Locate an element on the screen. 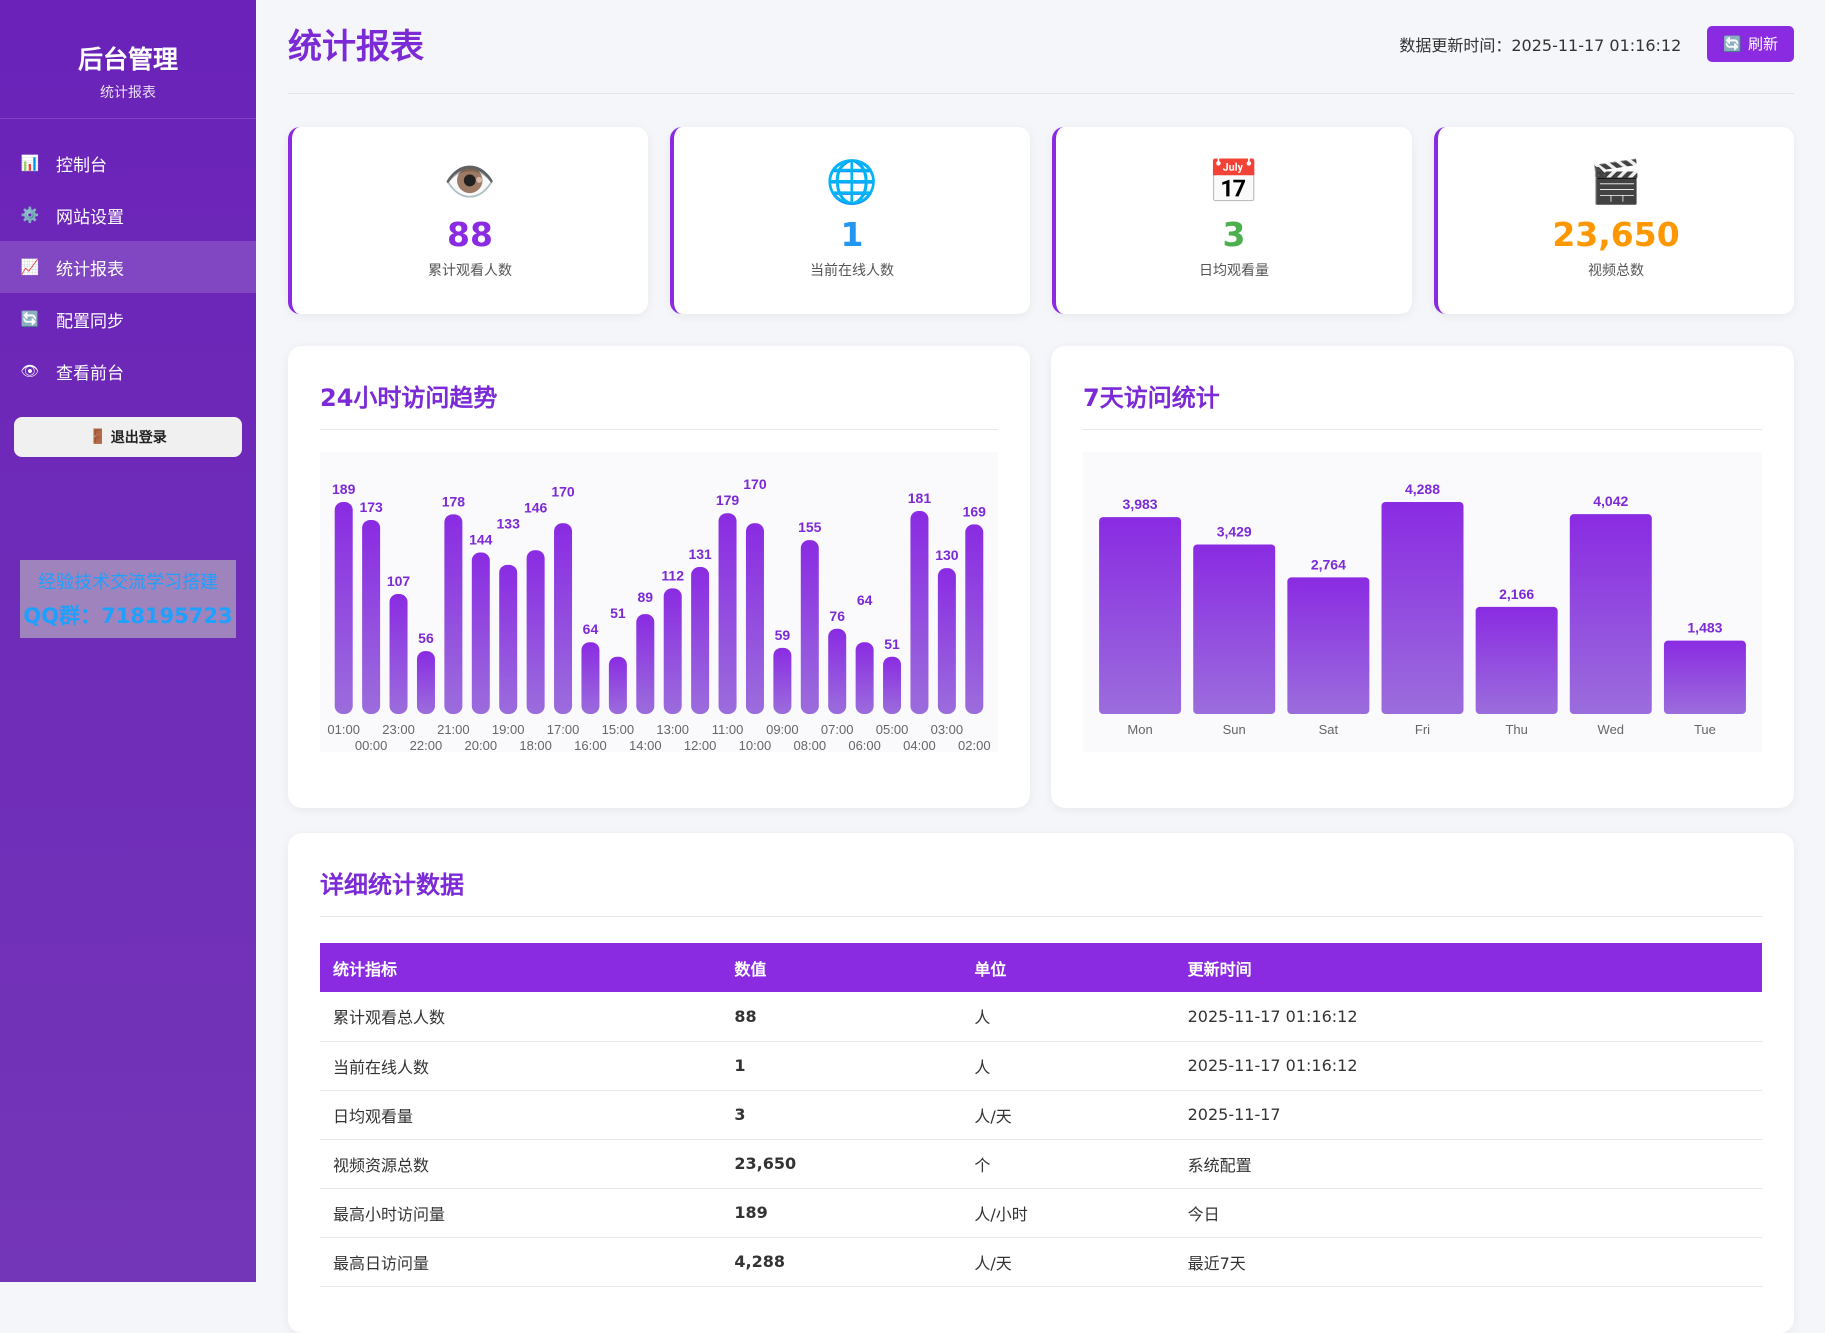 The image size is (1825, 1333). x-tick-label: Tue is located at coordinates (1705, 729).